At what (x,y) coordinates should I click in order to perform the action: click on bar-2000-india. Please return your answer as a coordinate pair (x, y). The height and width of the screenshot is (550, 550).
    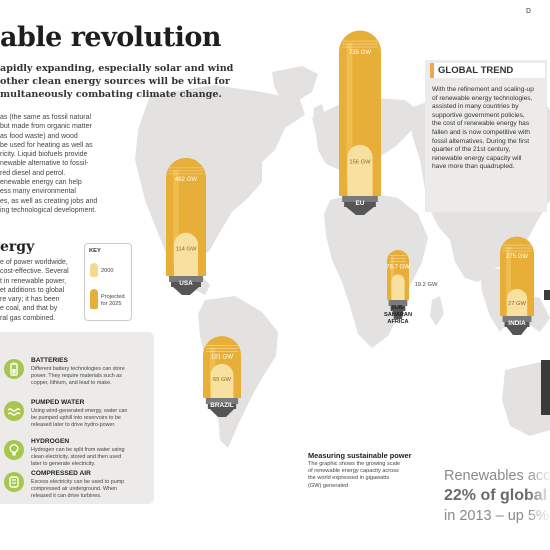
    Looking at the image, I should click on (517, 302).